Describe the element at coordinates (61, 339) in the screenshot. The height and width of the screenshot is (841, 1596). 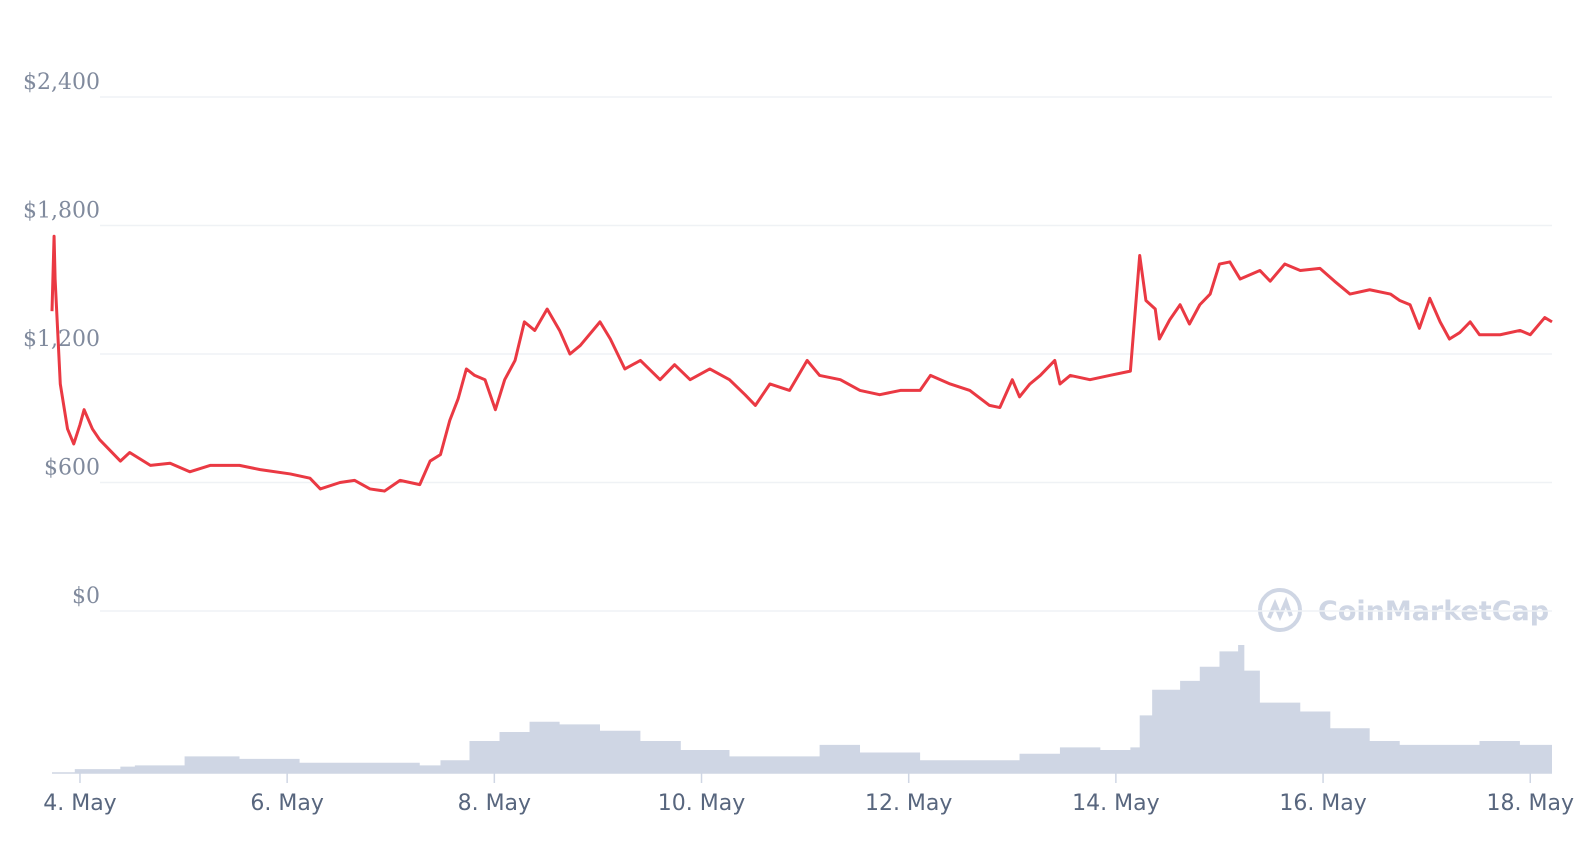
I see `y-tick-label: $1,200` at that location.